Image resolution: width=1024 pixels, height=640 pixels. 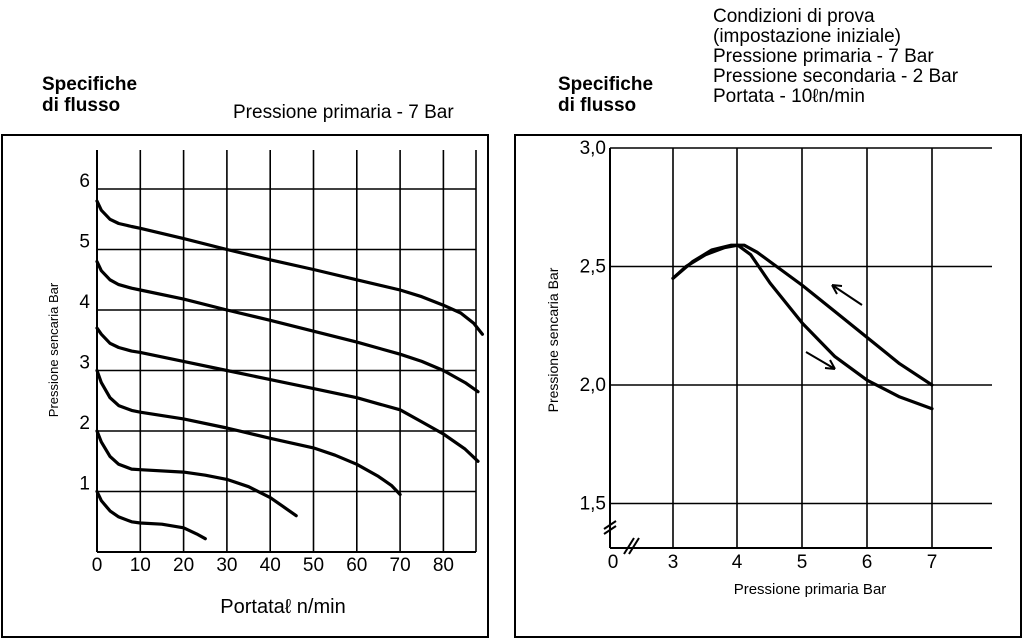 What do you see at coordinates (400, 565) in the screenshot?
I see `left-x-tick-label: 70` at bounding box center [400, 565].